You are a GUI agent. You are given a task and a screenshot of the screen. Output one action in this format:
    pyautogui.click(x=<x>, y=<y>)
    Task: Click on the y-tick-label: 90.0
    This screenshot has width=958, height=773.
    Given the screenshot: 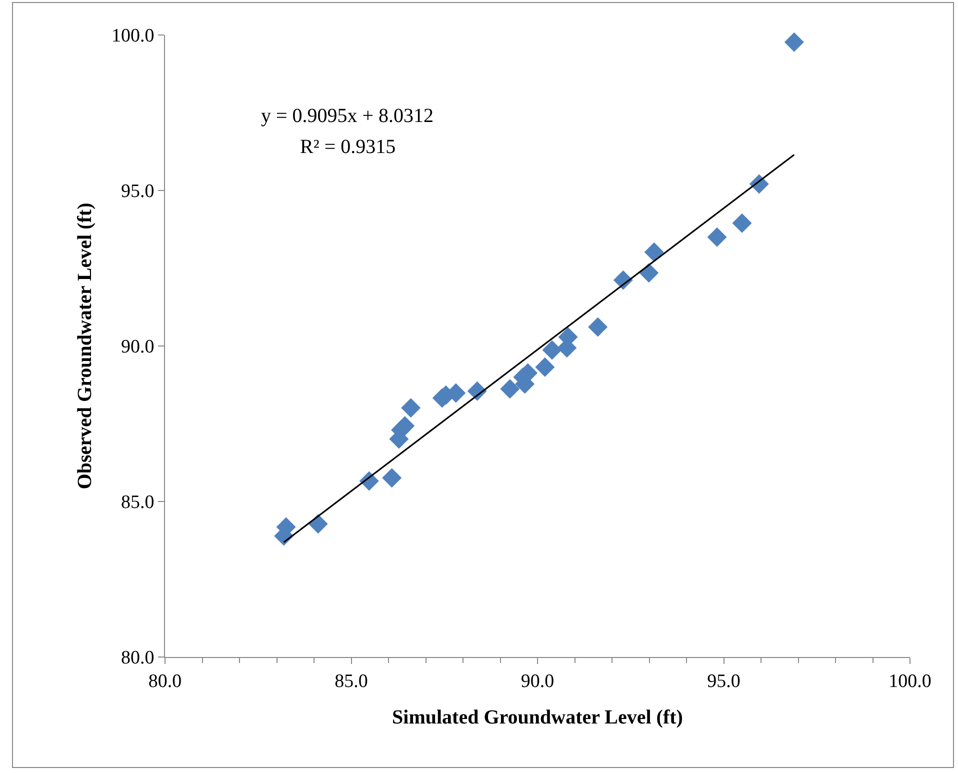 What is the action you would take?
    pyautogui.click(x=137, y=347)
    